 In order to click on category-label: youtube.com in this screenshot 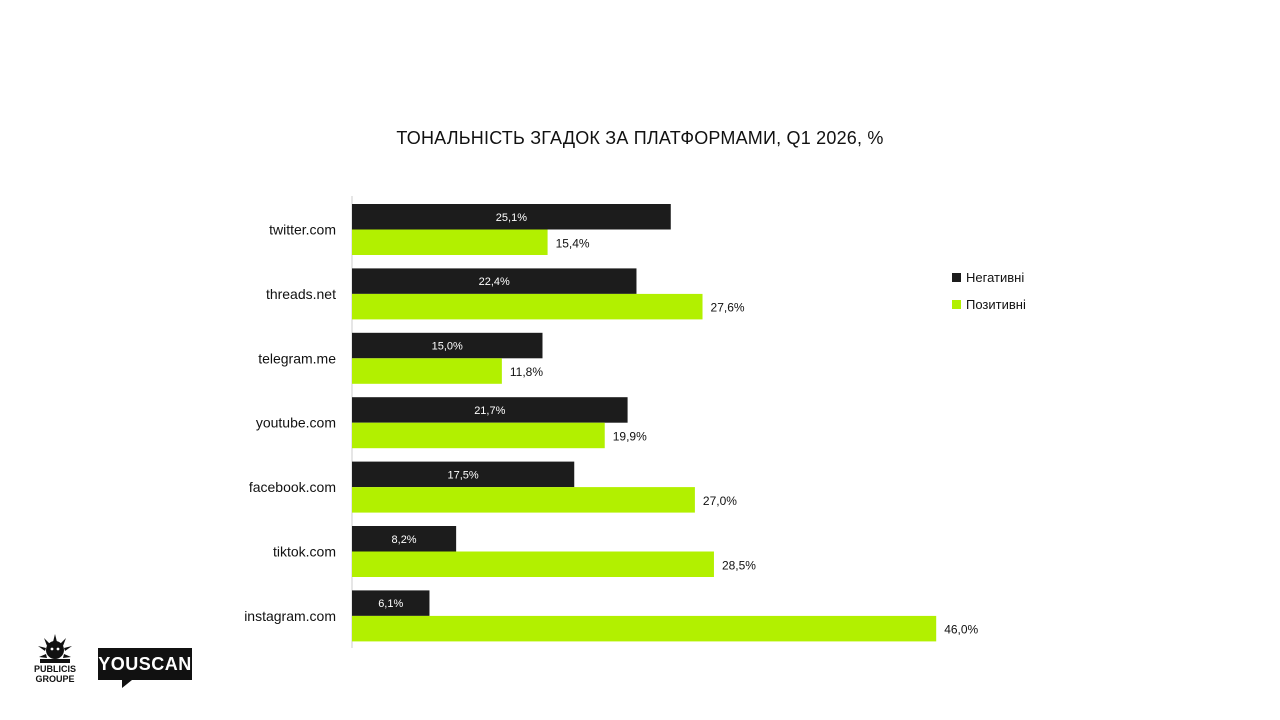, I will do `click(296, 423)`.